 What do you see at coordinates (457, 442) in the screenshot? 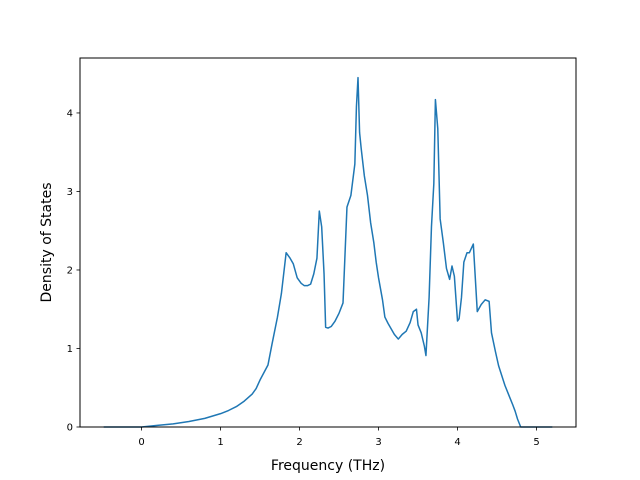
I see `x-tick-label: 4` at bounding box center [457, 442].